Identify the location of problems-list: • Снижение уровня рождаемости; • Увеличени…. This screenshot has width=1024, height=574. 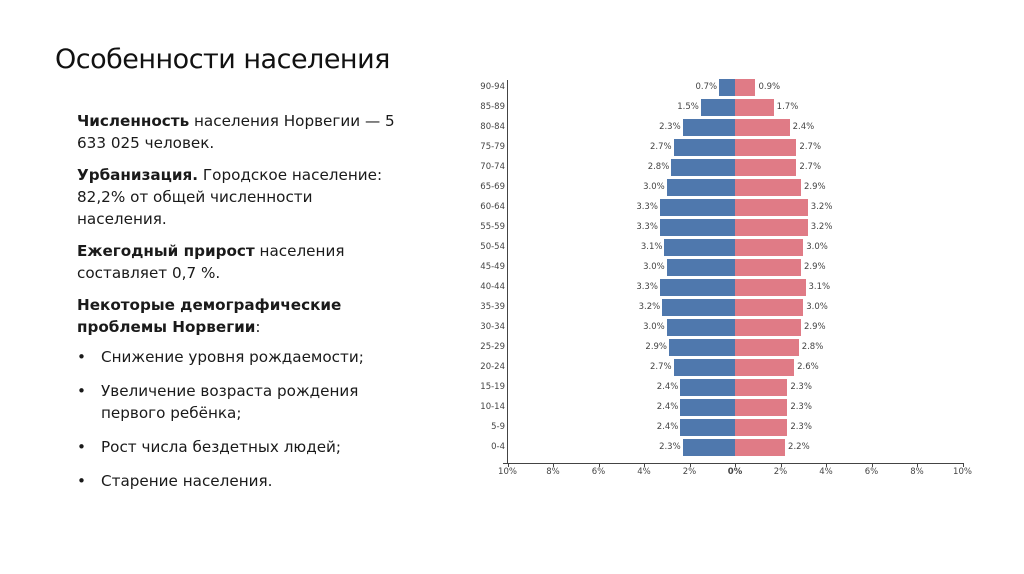
(242, 419).